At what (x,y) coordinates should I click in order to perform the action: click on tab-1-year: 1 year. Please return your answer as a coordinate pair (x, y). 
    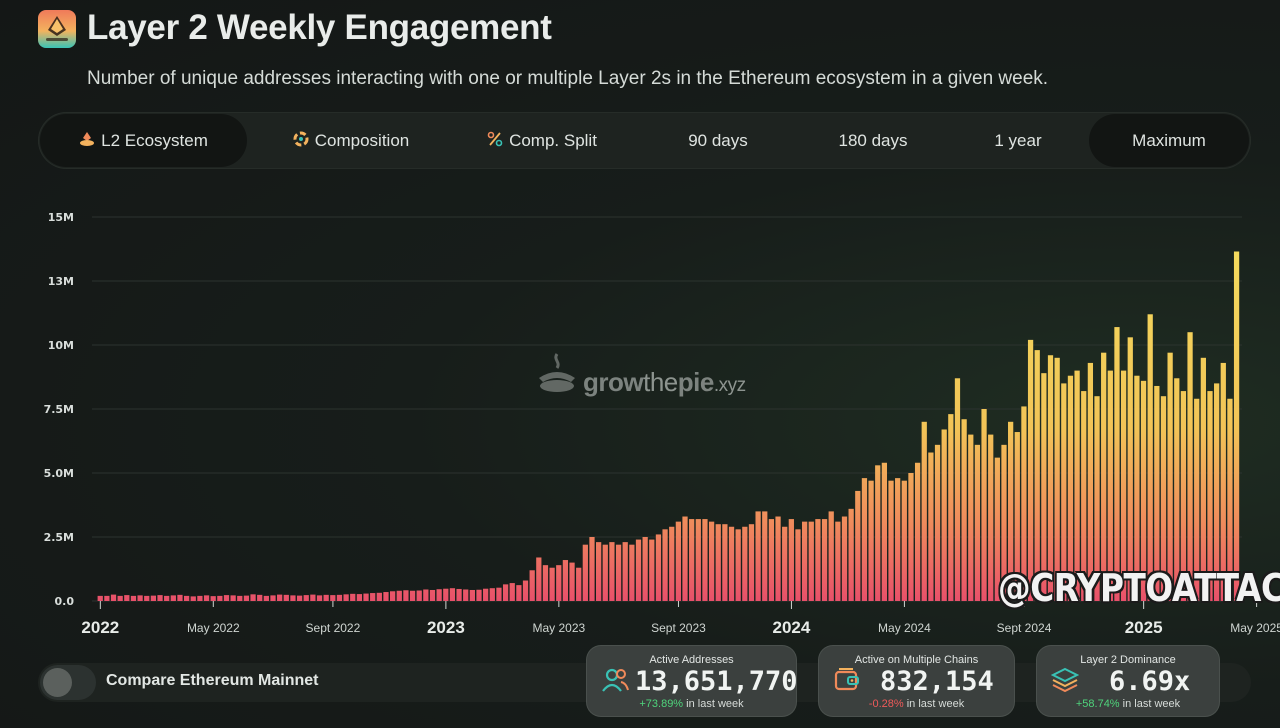
    Looking at the image, I should click on (1018, 140).